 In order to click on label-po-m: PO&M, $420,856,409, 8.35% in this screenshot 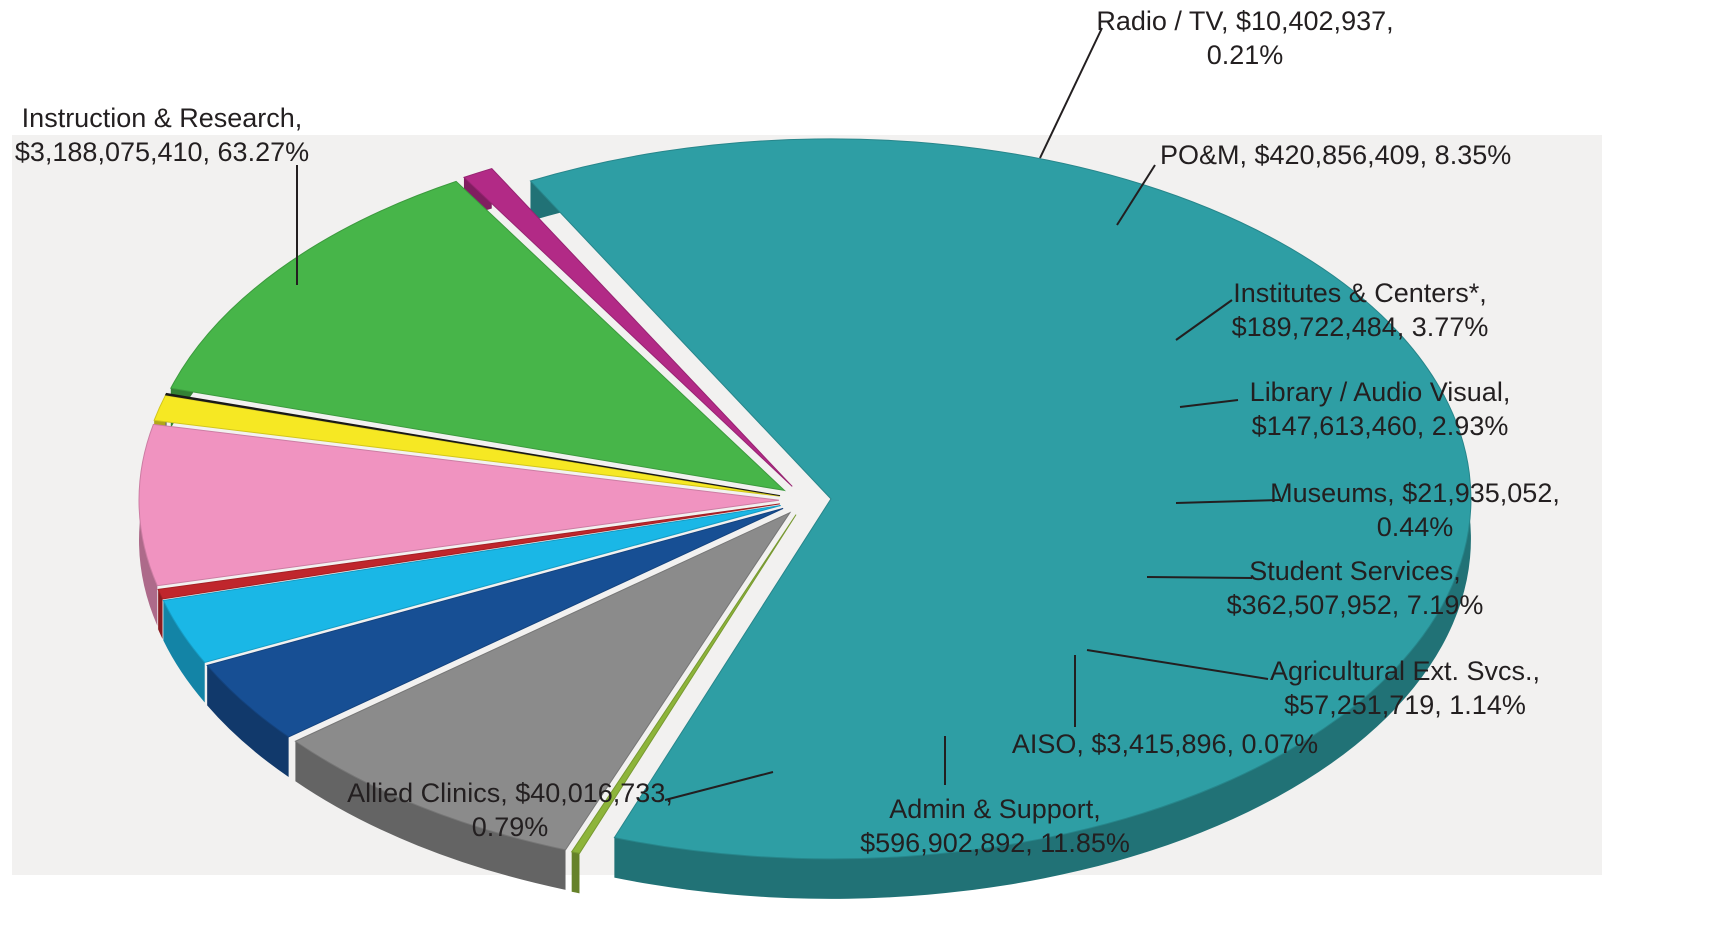, I will do `click(1335, 155)`.